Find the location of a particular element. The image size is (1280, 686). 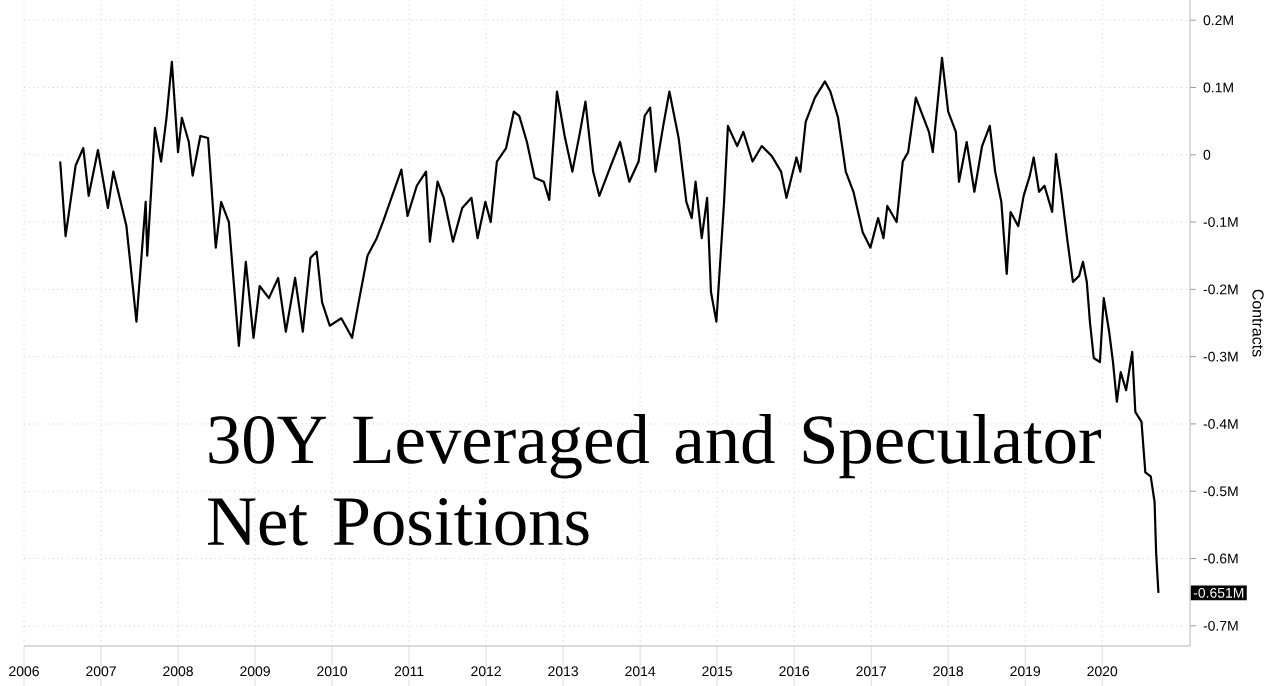

text: 30Y Leveraged and Speculator Net Positions is located at coordinates (654, 480).